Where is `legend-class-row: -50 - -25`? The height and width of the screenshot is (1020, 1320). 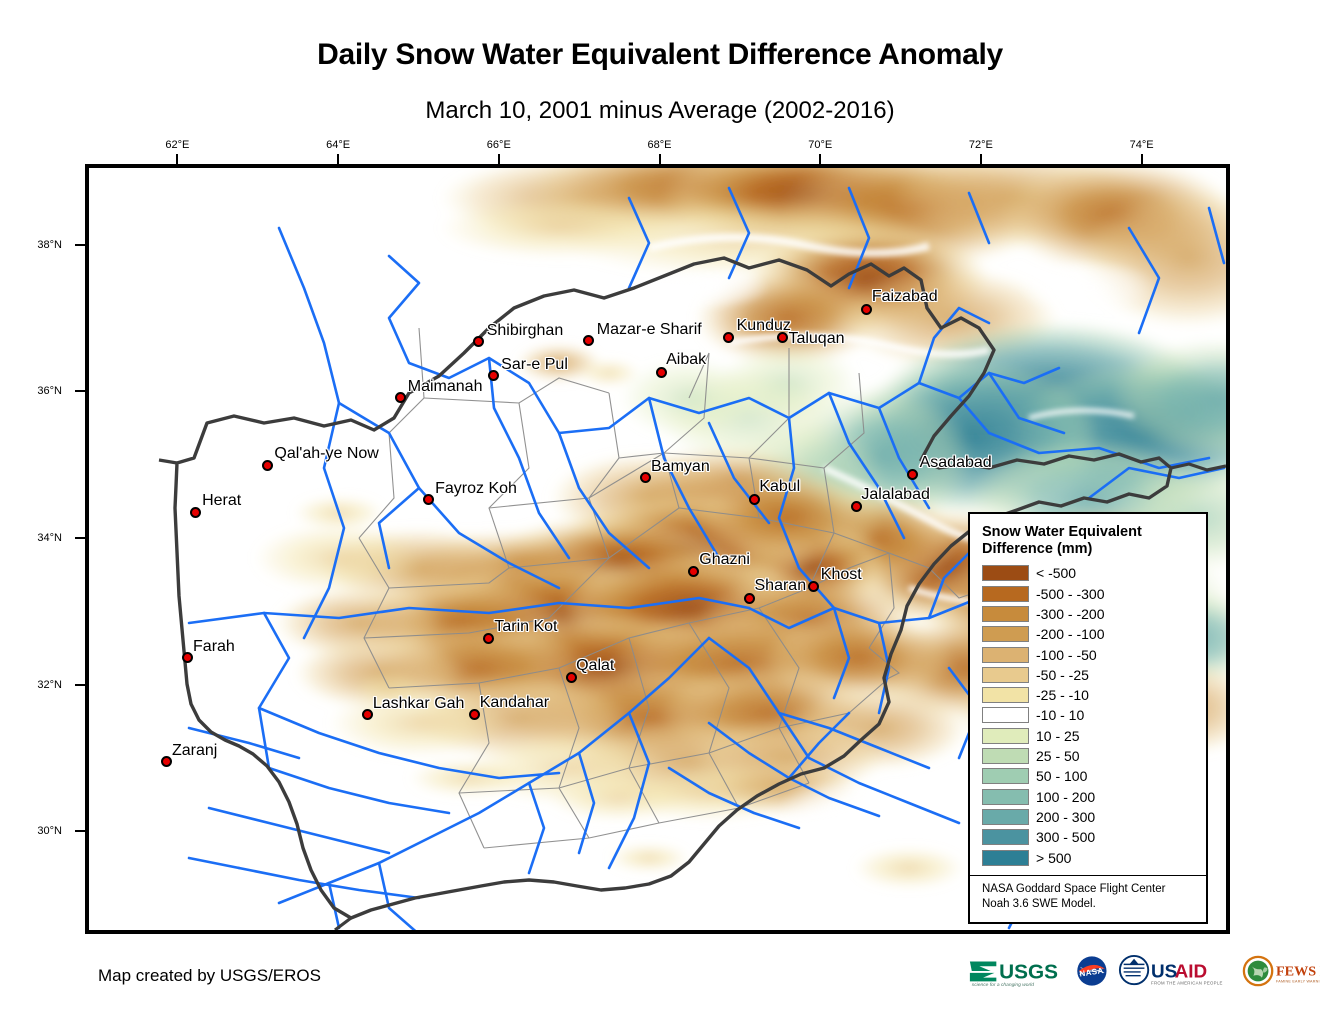 legend-class-row: -50 - -25 is located at coordinates (1089, 675).